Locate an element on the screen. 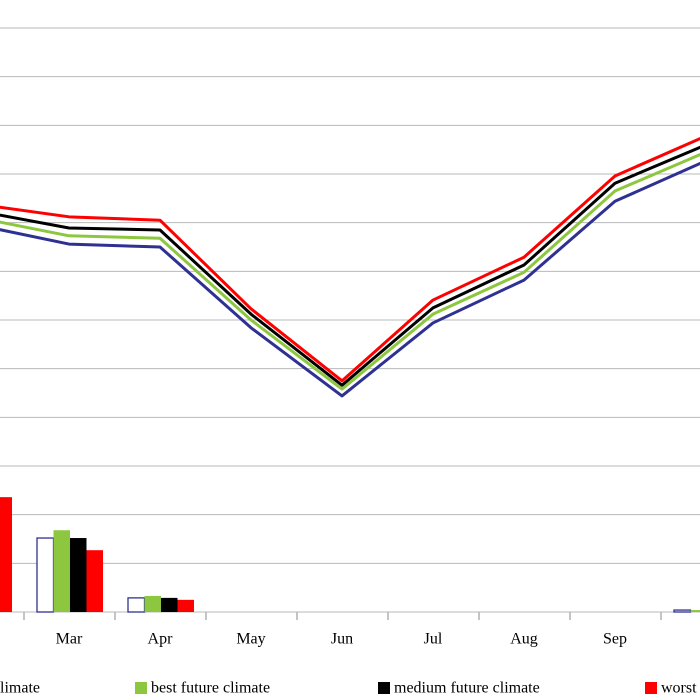 This screenshot has height=700, width=700. x-tick-label: Apr is located at coordinates (161, 639).